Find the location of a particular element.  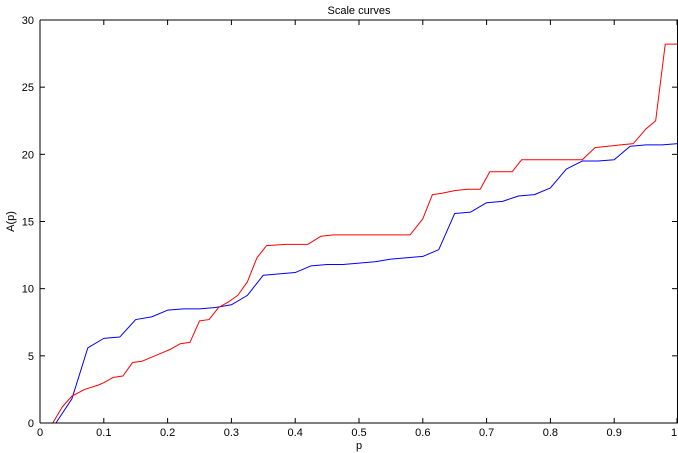

x-tick-label: 0.5 is located at coordinates (358, 433).